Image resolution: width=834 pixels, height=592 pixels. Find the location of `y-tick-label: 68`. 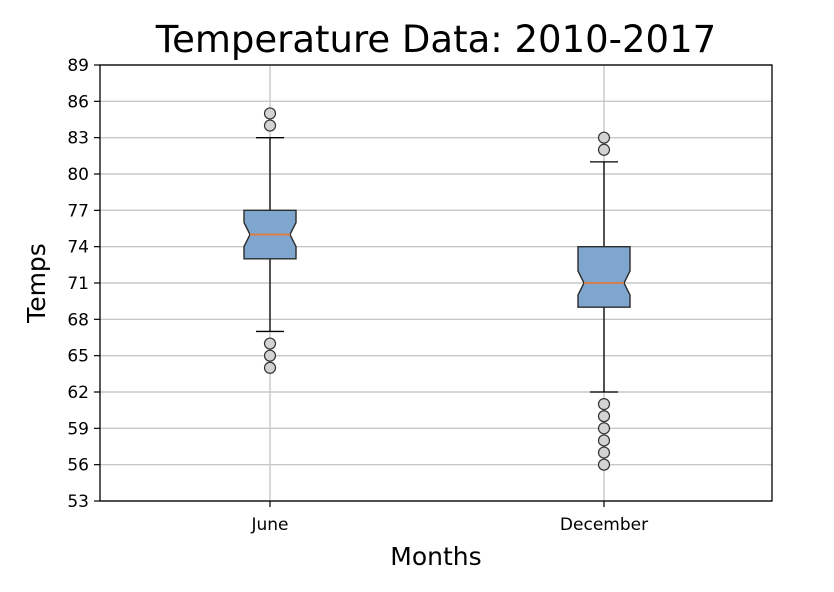

y-tick-label: 68 is located at coordinates (78, 320).